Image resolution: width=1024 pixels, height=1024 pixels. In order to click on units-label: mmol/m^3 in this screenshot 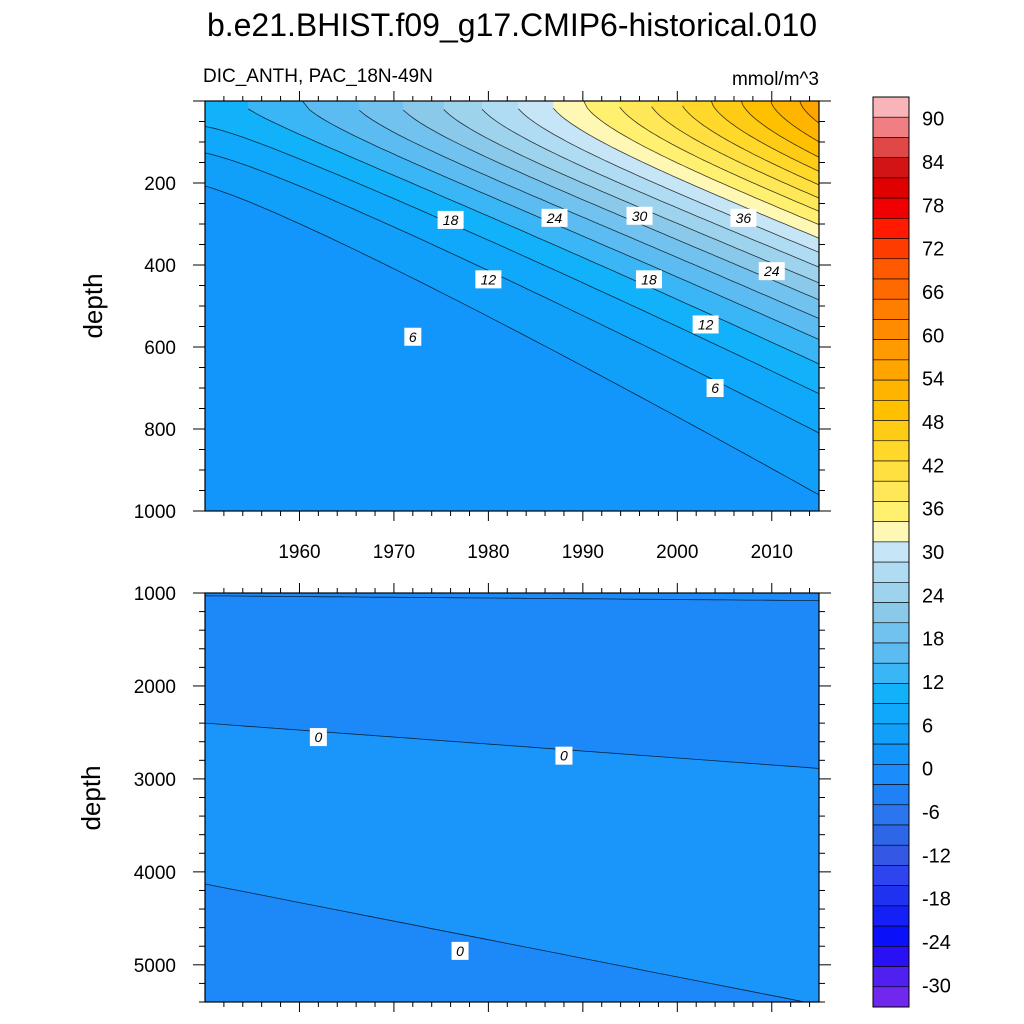, I will do `click(775, 79)`.